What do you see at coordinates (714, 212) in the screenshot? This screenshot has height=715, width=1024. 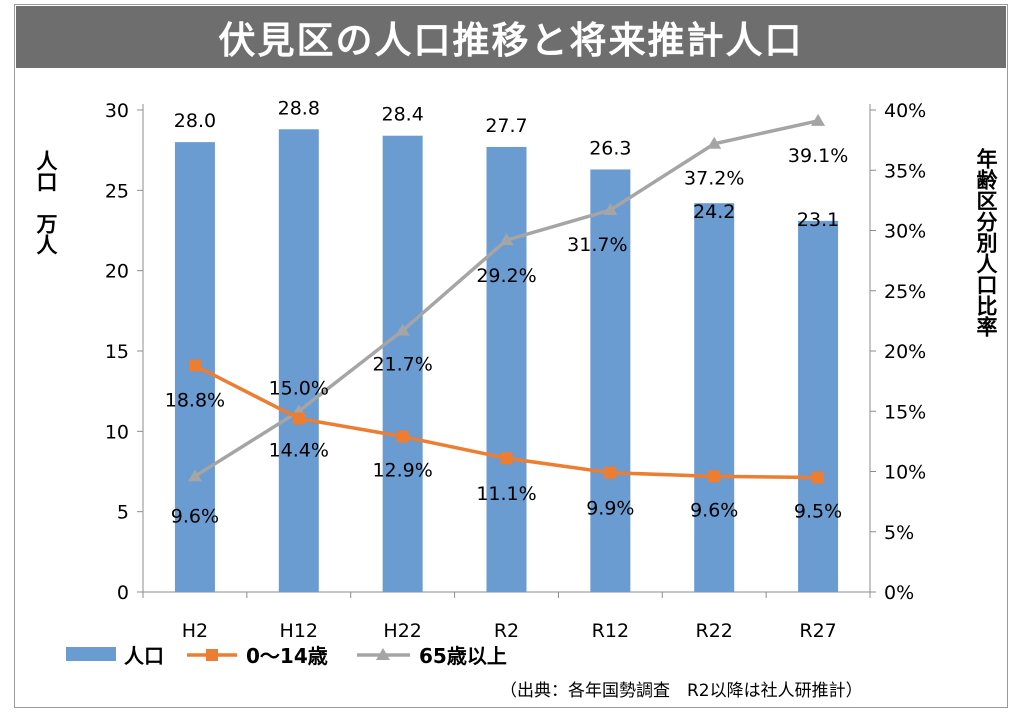 I see `population-label: 24.2` at bounding box center [714, 212].